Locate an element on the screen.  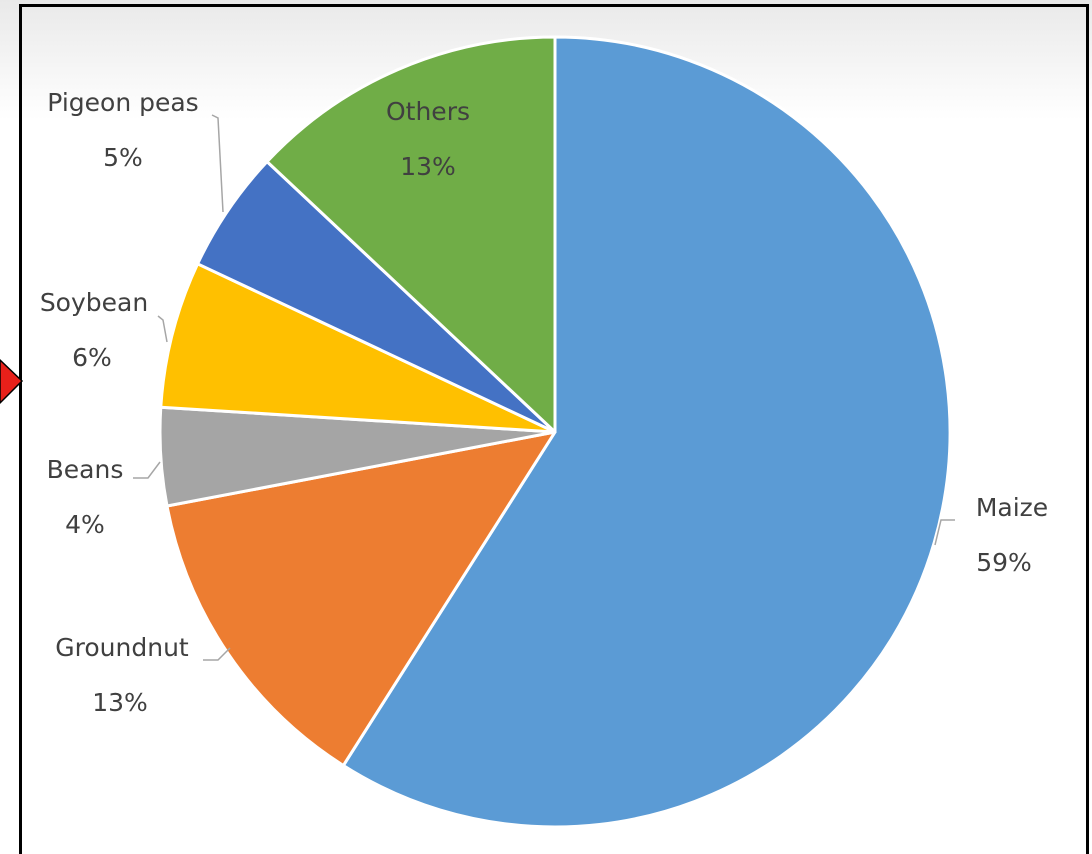
pie-slice-groundnut is located at coordinates (361, 599).